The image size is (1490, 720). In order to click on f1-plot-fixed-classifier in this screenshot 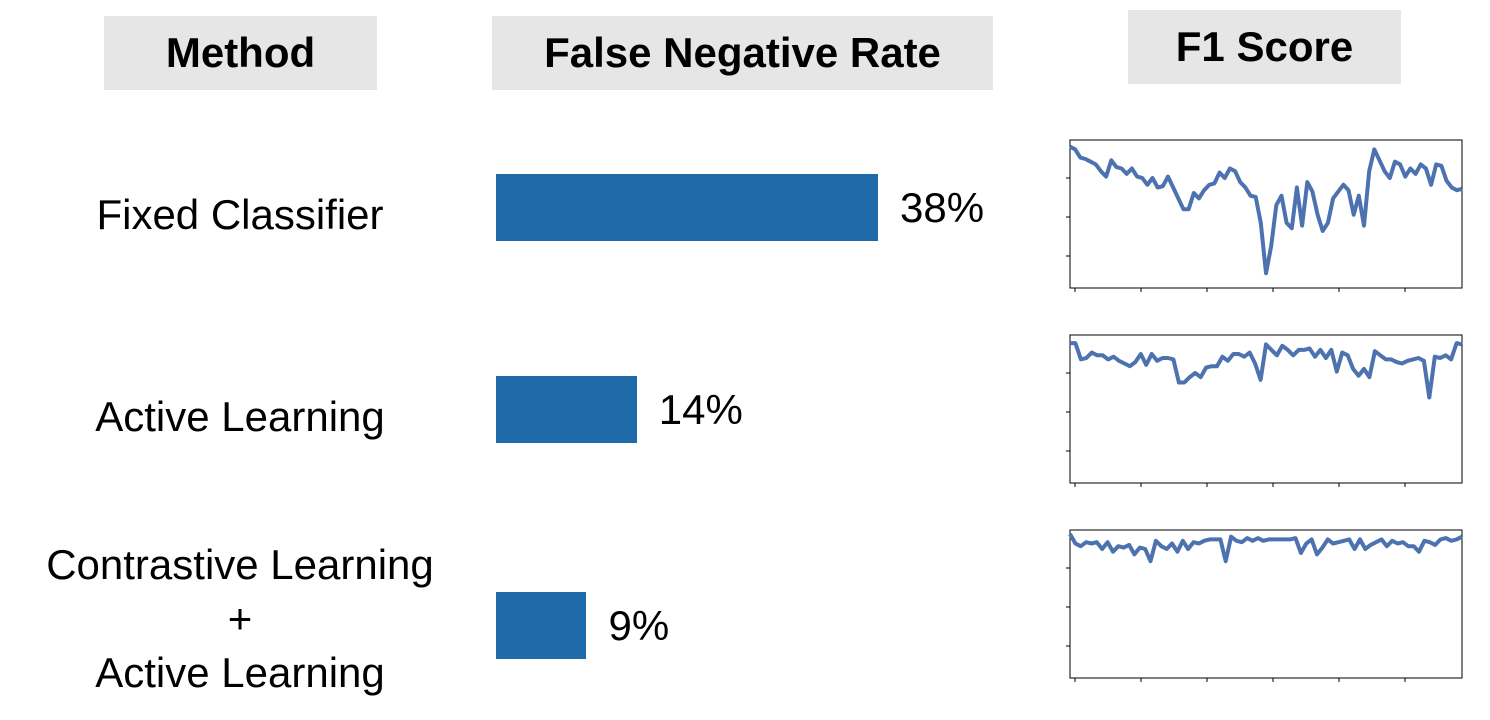, I will do `click(1264, 215)`.